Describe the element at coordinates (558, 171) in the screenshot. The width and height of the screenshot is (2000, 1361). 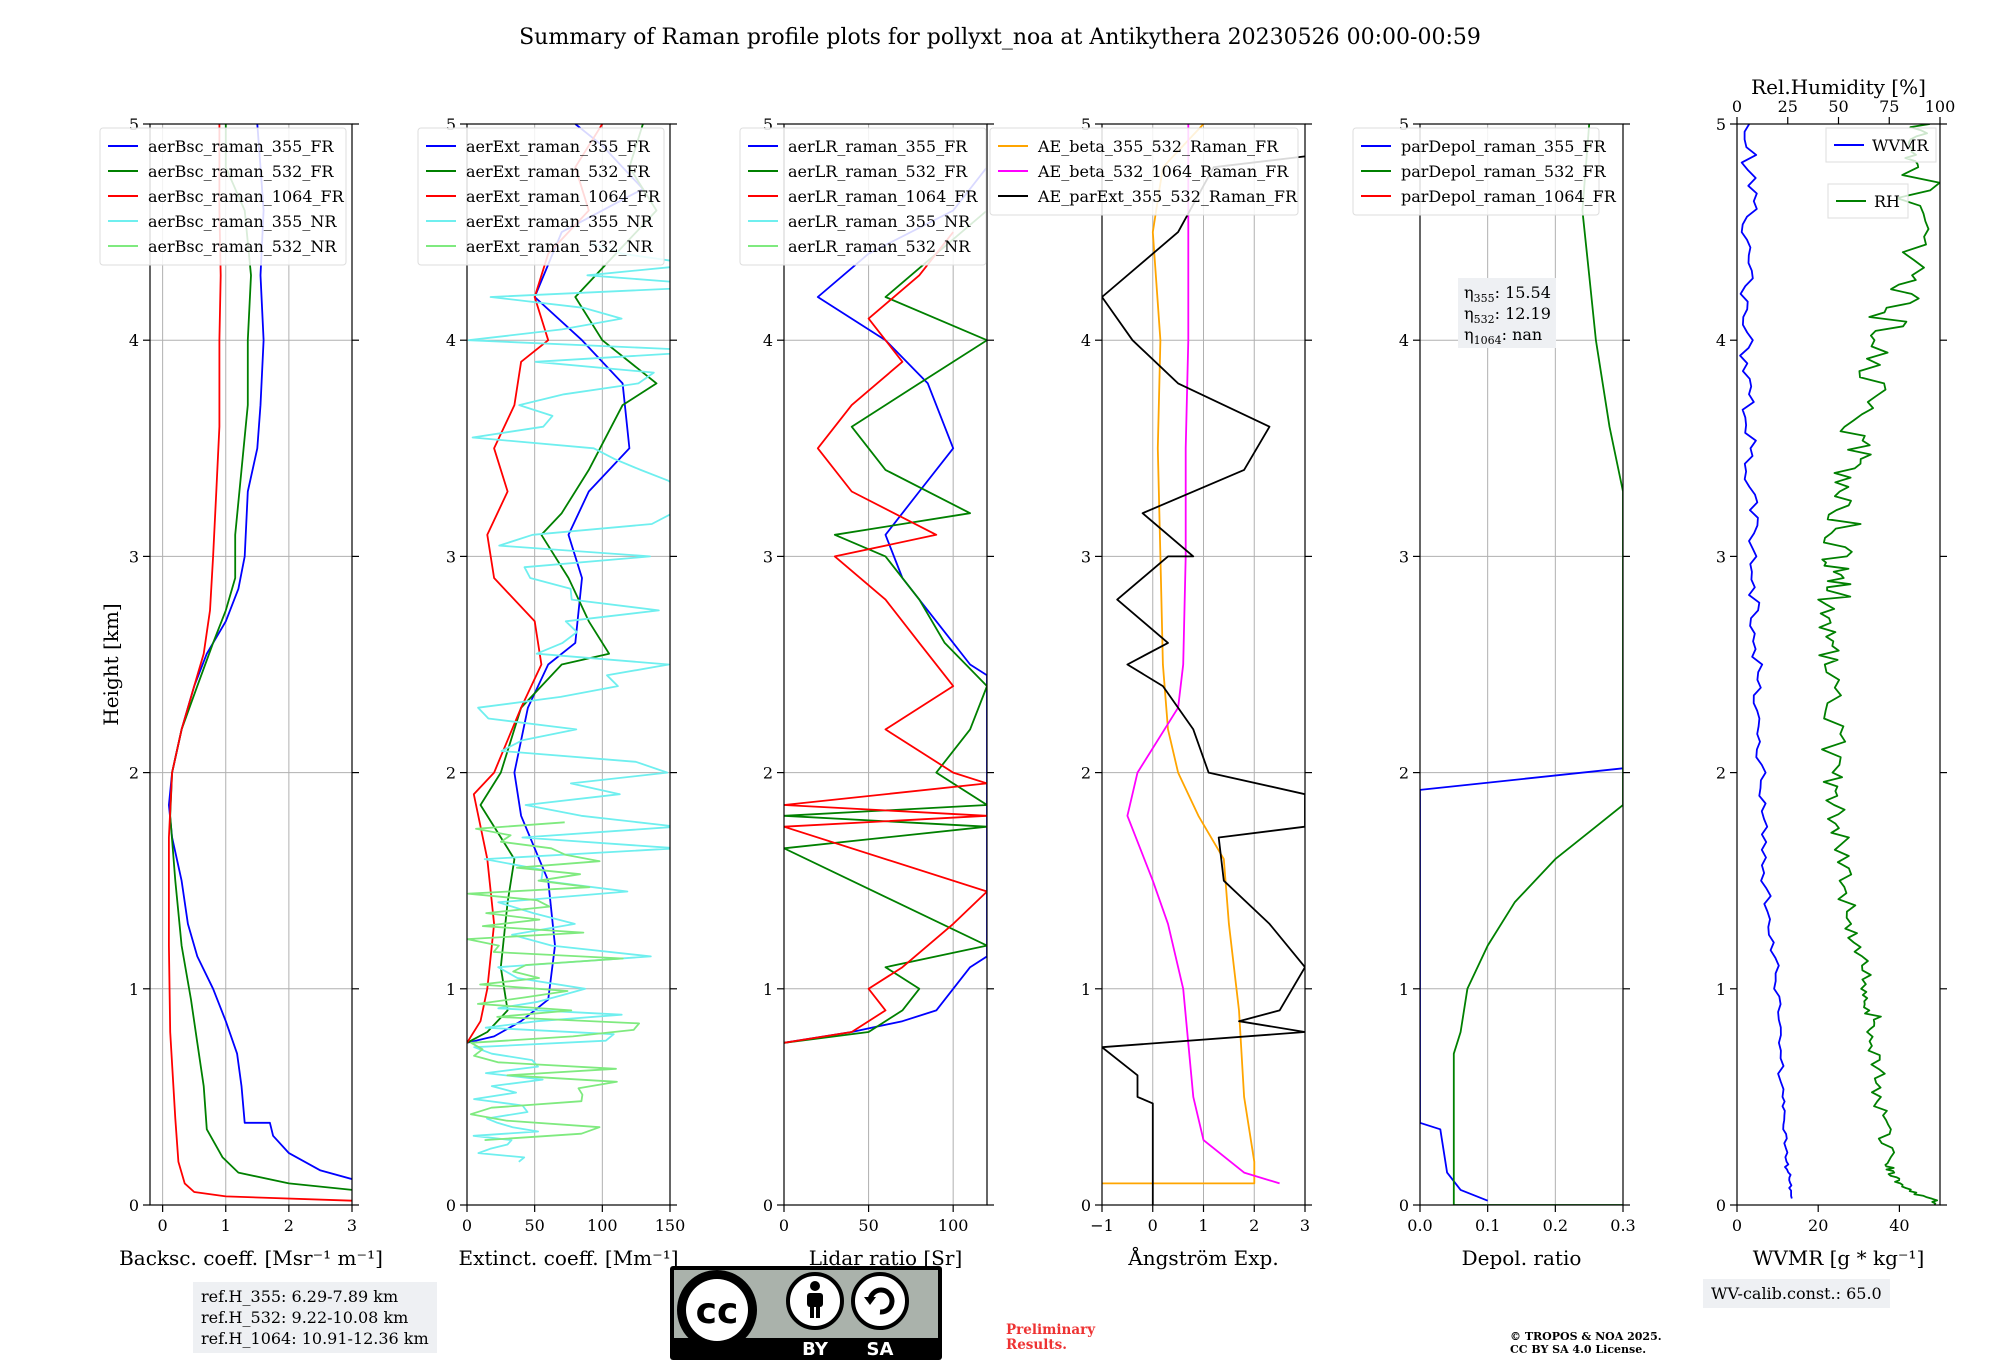
I see `legend-label: aerExt_raman_532_FR` at that location.